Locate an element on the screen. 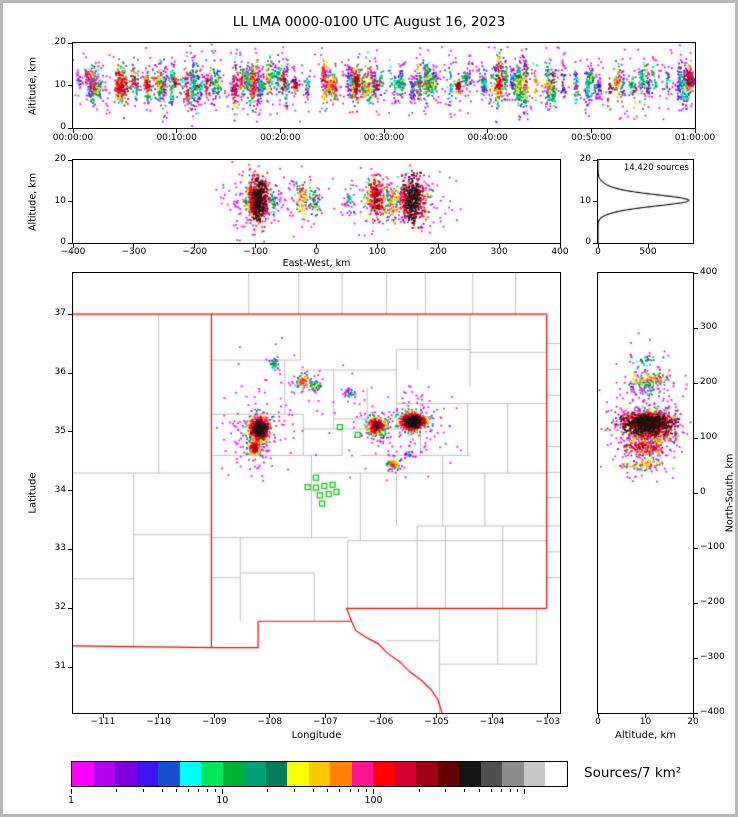  tick-label: −103 is located at coordinates (548, 722).